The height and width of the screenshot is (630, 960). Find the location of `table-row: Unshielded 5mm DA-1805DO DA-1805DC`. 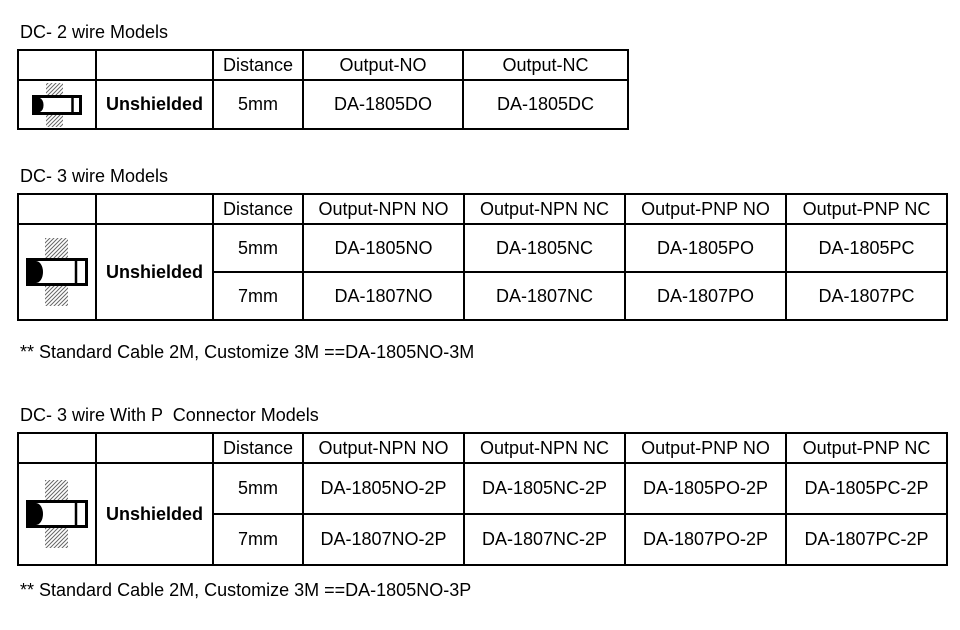

table-row: Unshielded 5mm DA-1805DO DA-1805DC is located at coordinates (323, 104).